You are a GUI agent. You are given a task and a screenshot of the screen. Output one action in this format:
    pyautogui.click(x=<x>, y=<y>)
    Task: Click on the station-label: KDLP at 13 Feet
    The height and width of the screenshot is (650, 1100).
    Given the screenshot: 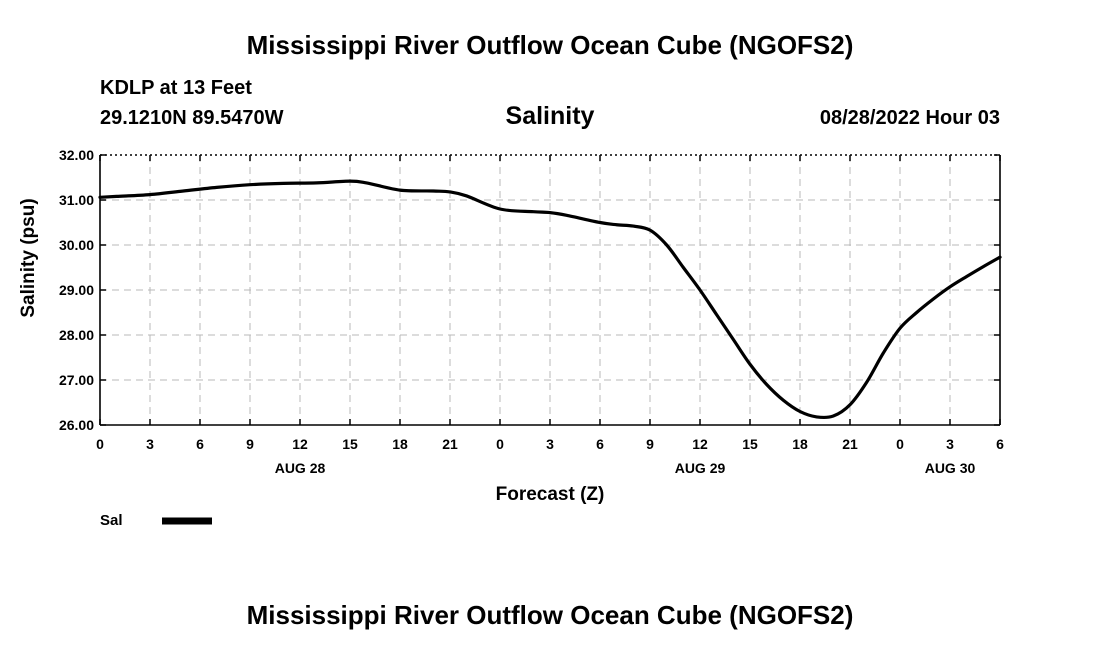 What is the action you would take?
    pyautogui.click(x=176, y=88)
    